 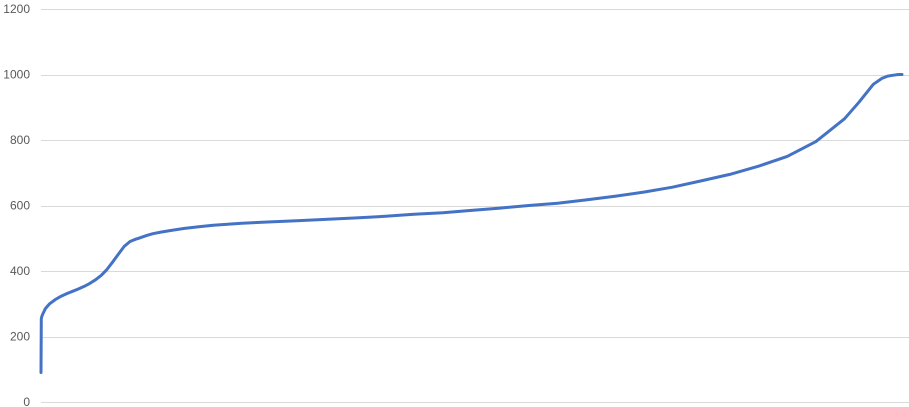 What do you see at coordinates (16, 75) in the screenshot?
I see `y-tick-label-1000: 1000` at bounding box center [16, 75].